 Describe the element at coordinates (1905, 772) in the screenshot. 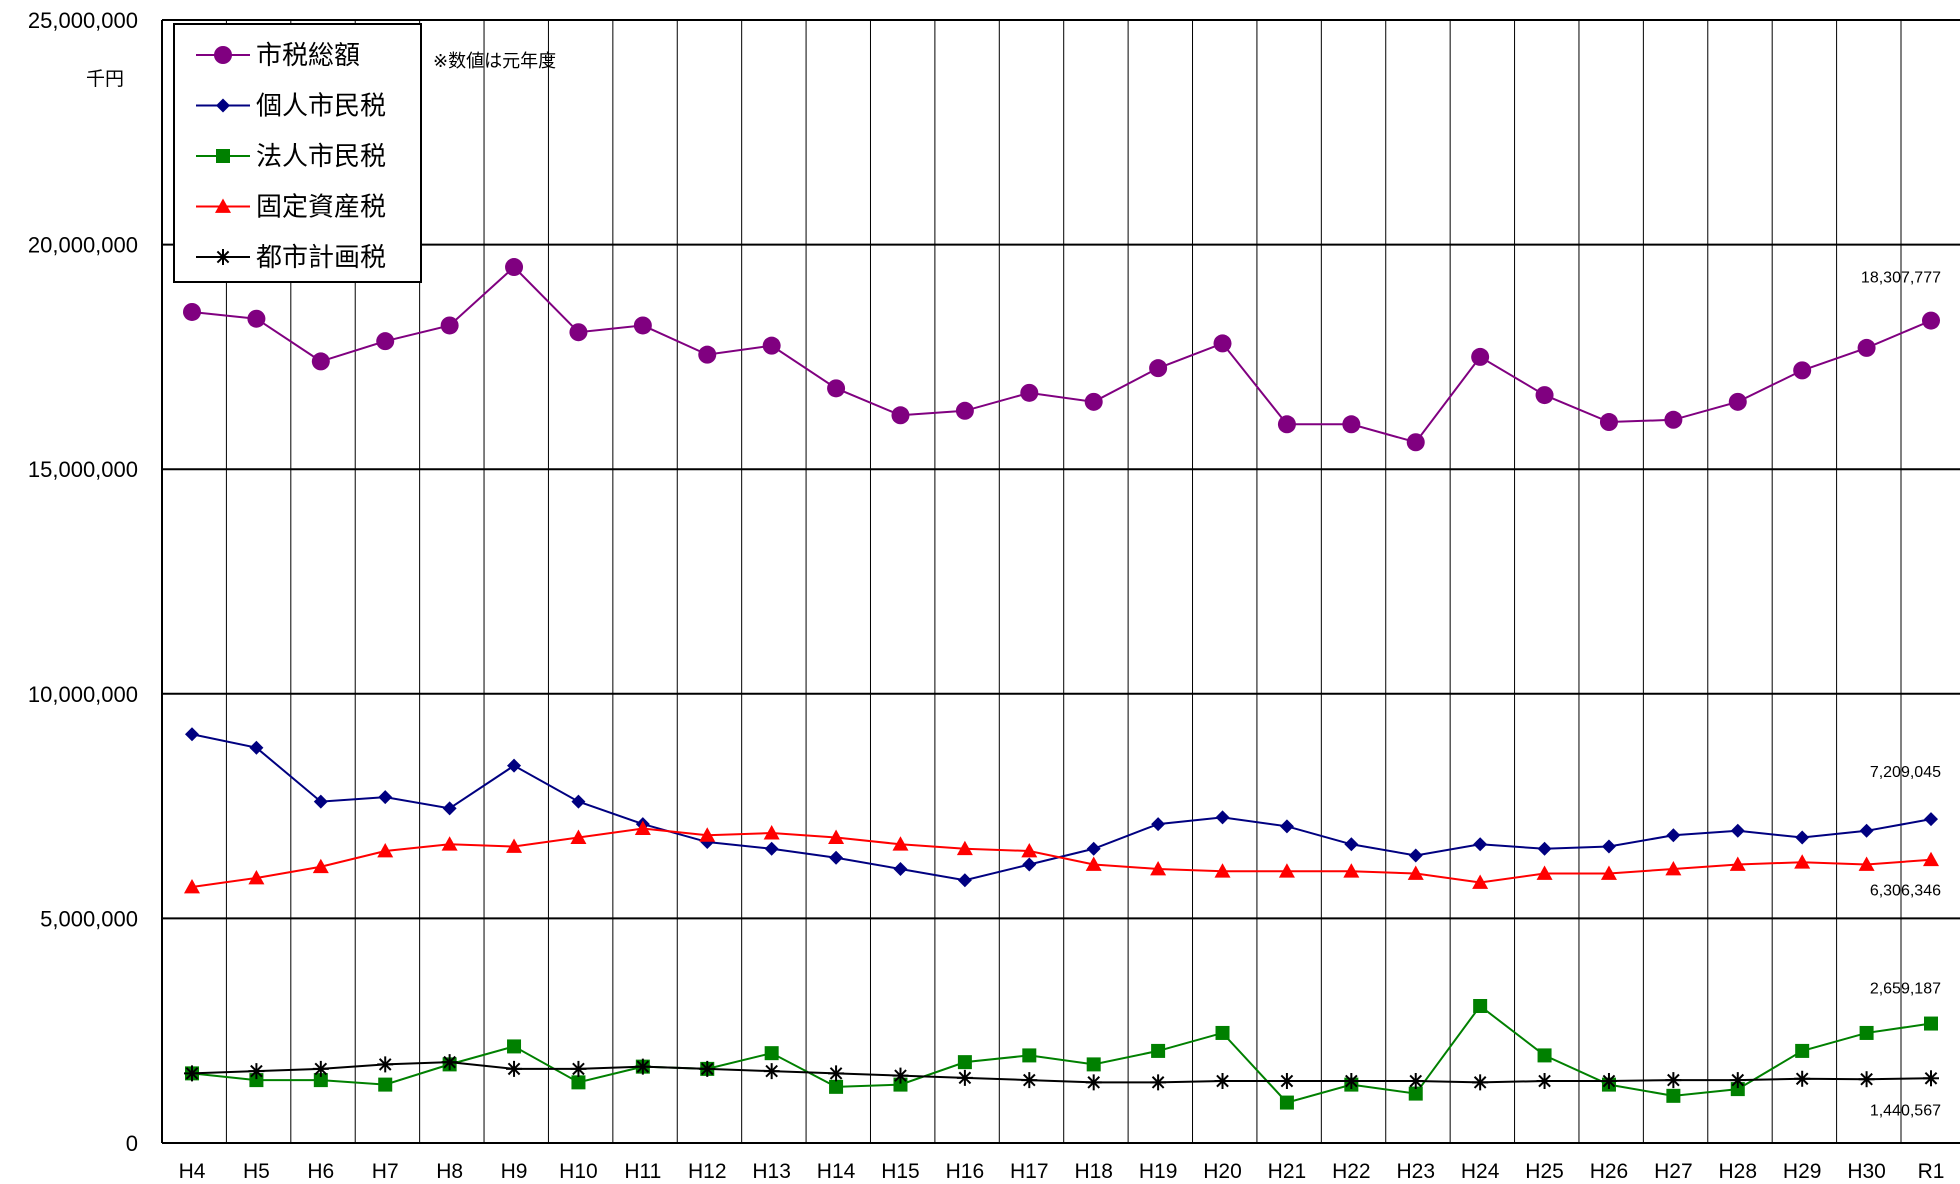

I see `data-label: 7,209,045` at that location.